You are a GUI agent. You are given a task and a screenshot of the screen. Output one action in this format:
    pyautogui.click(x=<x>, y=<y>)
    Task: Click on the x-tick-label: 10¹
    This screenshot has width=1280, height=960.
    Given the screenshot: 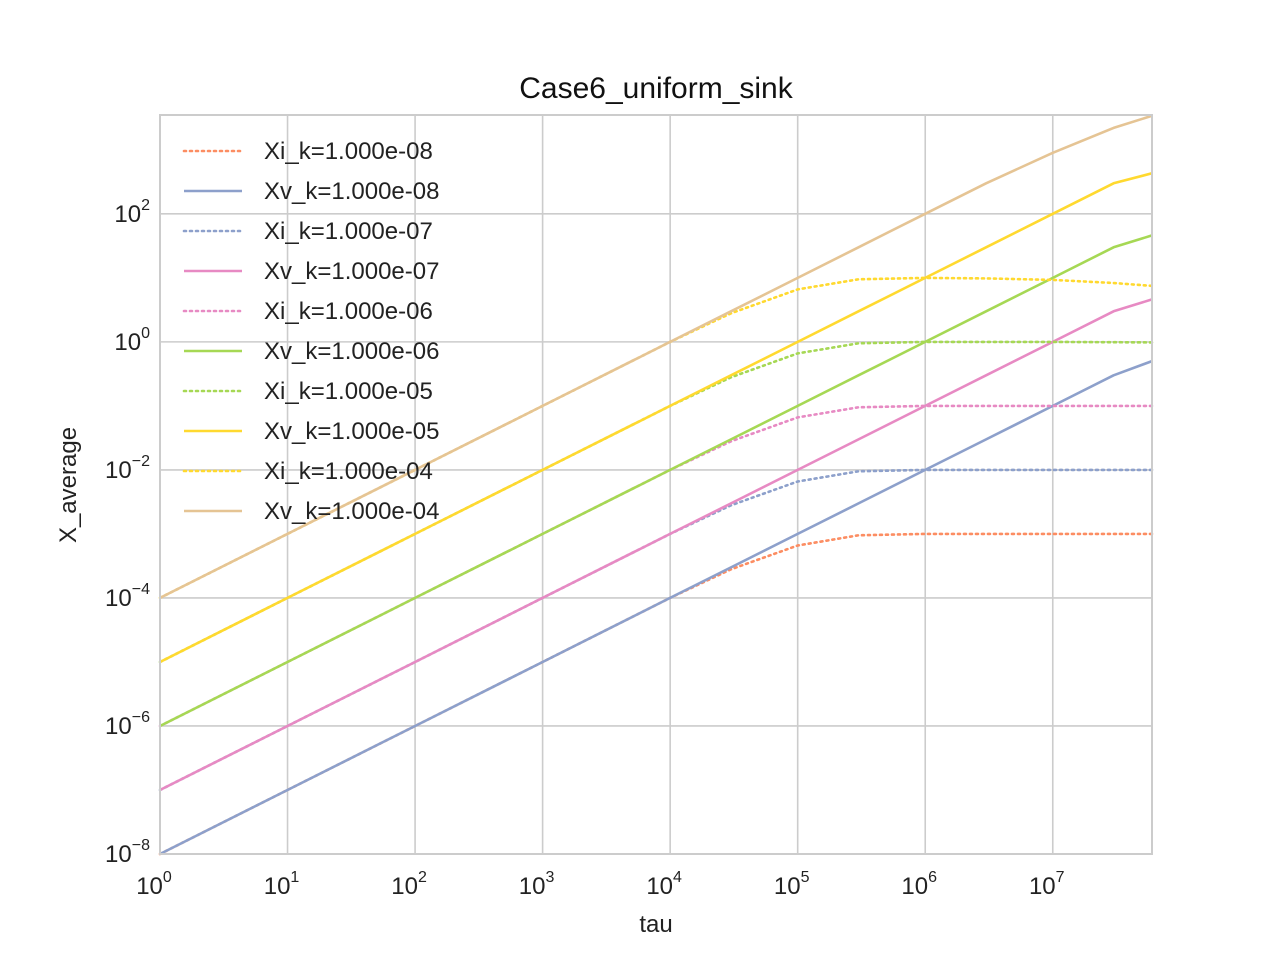 What is the action you would take?
    pyautogui.click(x=282, y=884)
    